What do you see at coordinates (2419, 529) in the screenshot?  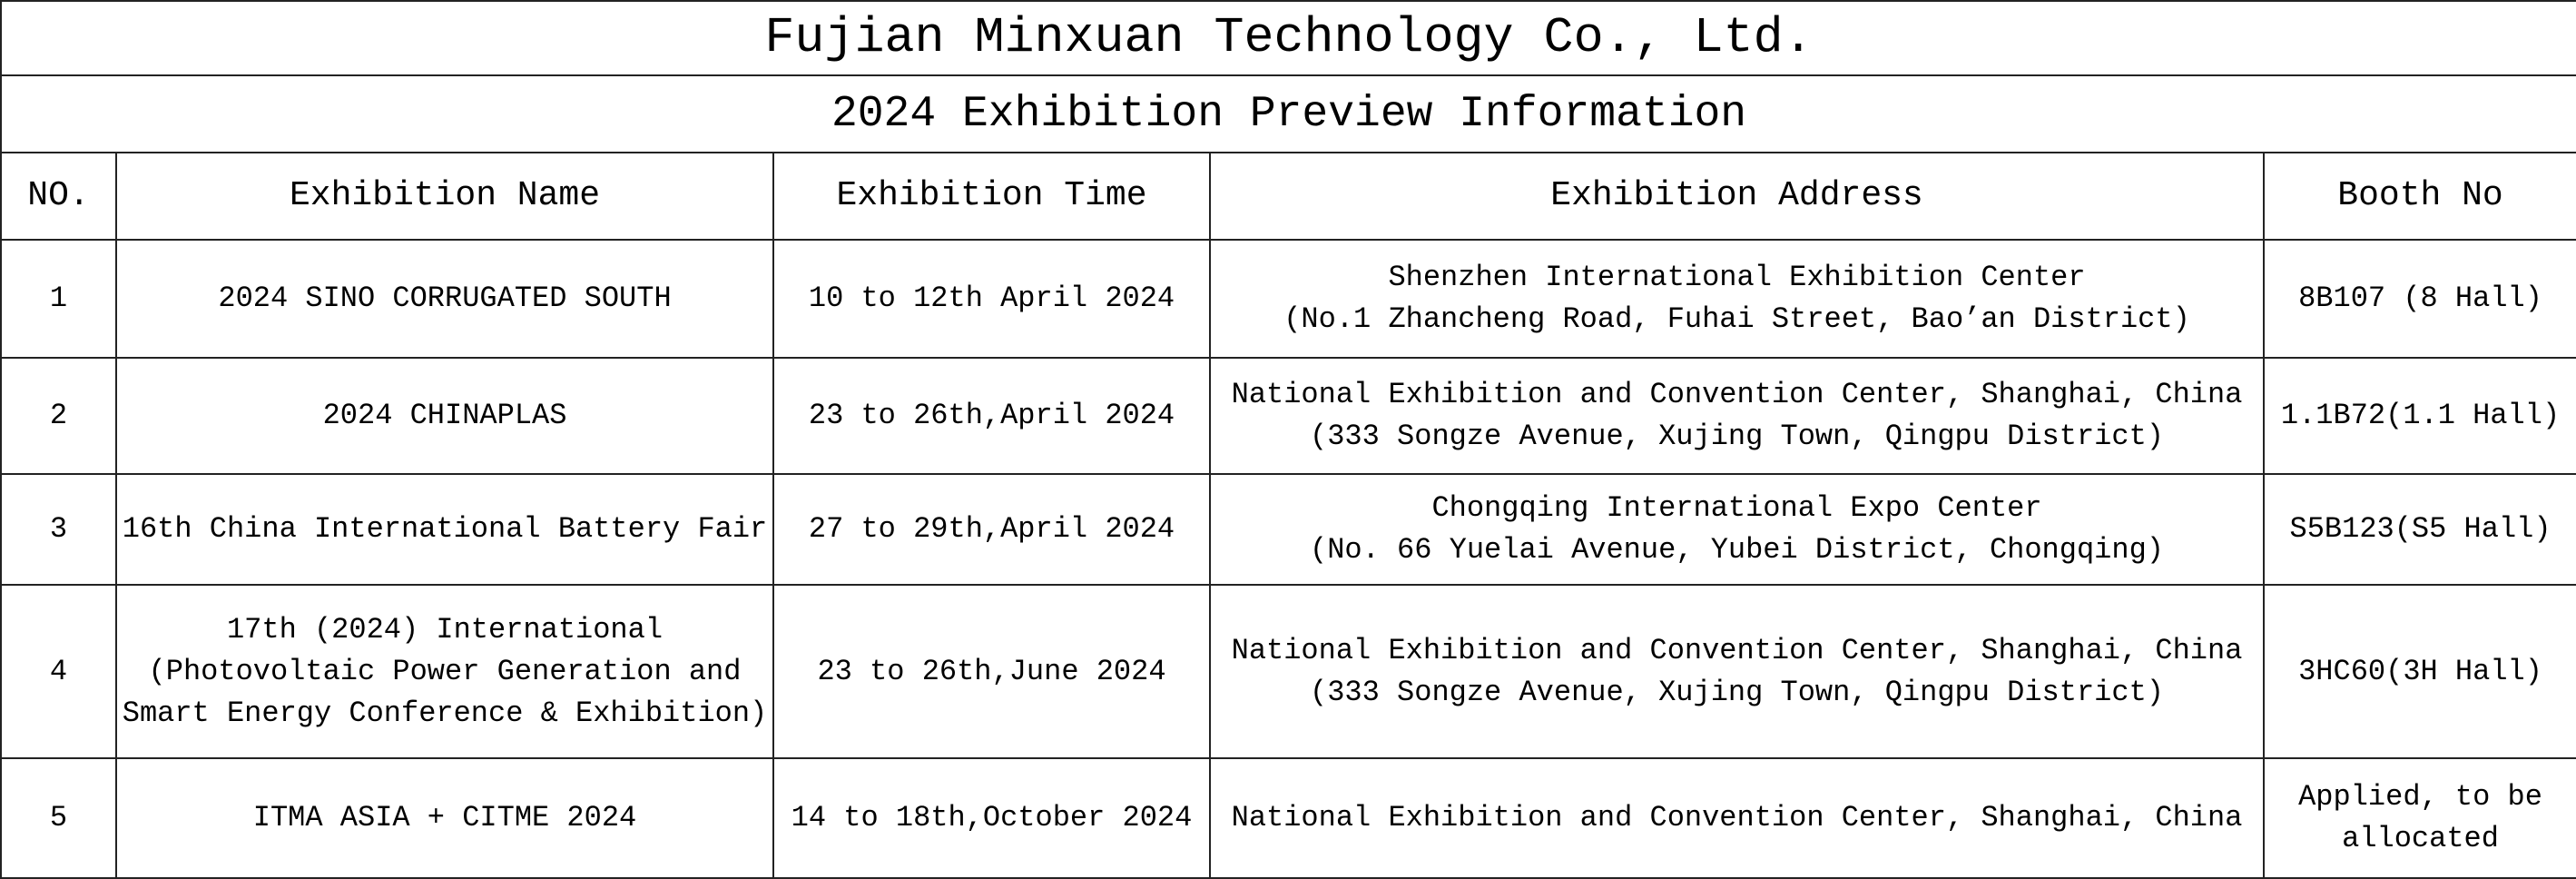 I see `cell-booth: S5B123(S5 Hall)` at bounding box center [2419, 529].